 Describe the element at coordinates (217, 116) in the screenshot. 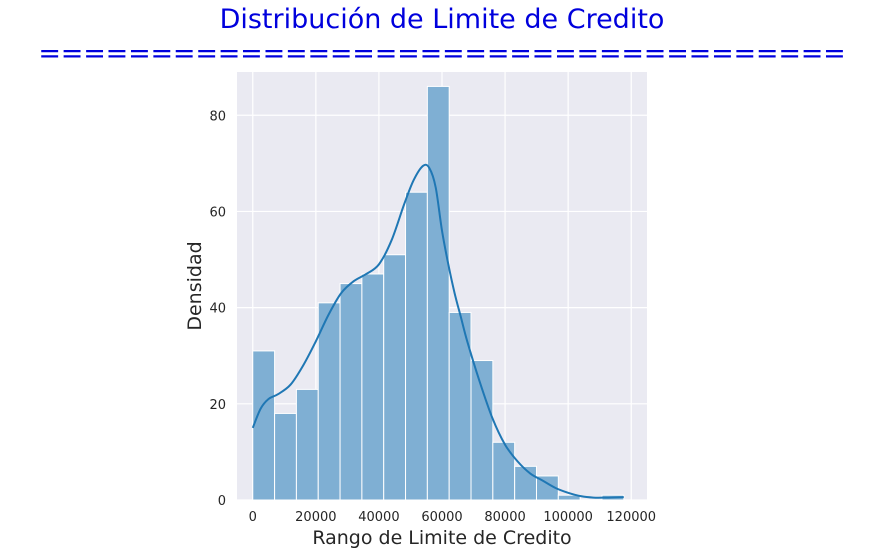

I see `y-tick-label: 80` at that location.